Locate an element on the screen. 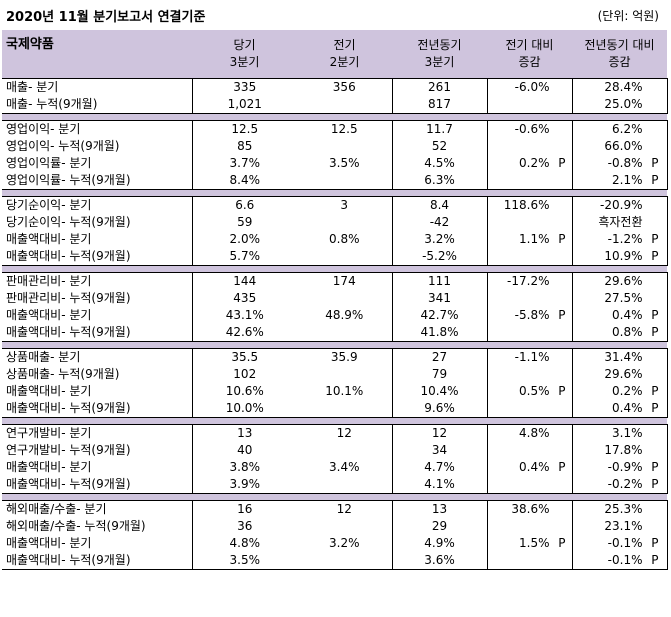 This screenshot has height=617, width=671. row-label: 영업이익- 누적(9개월) is located at coordinates (97, 146).